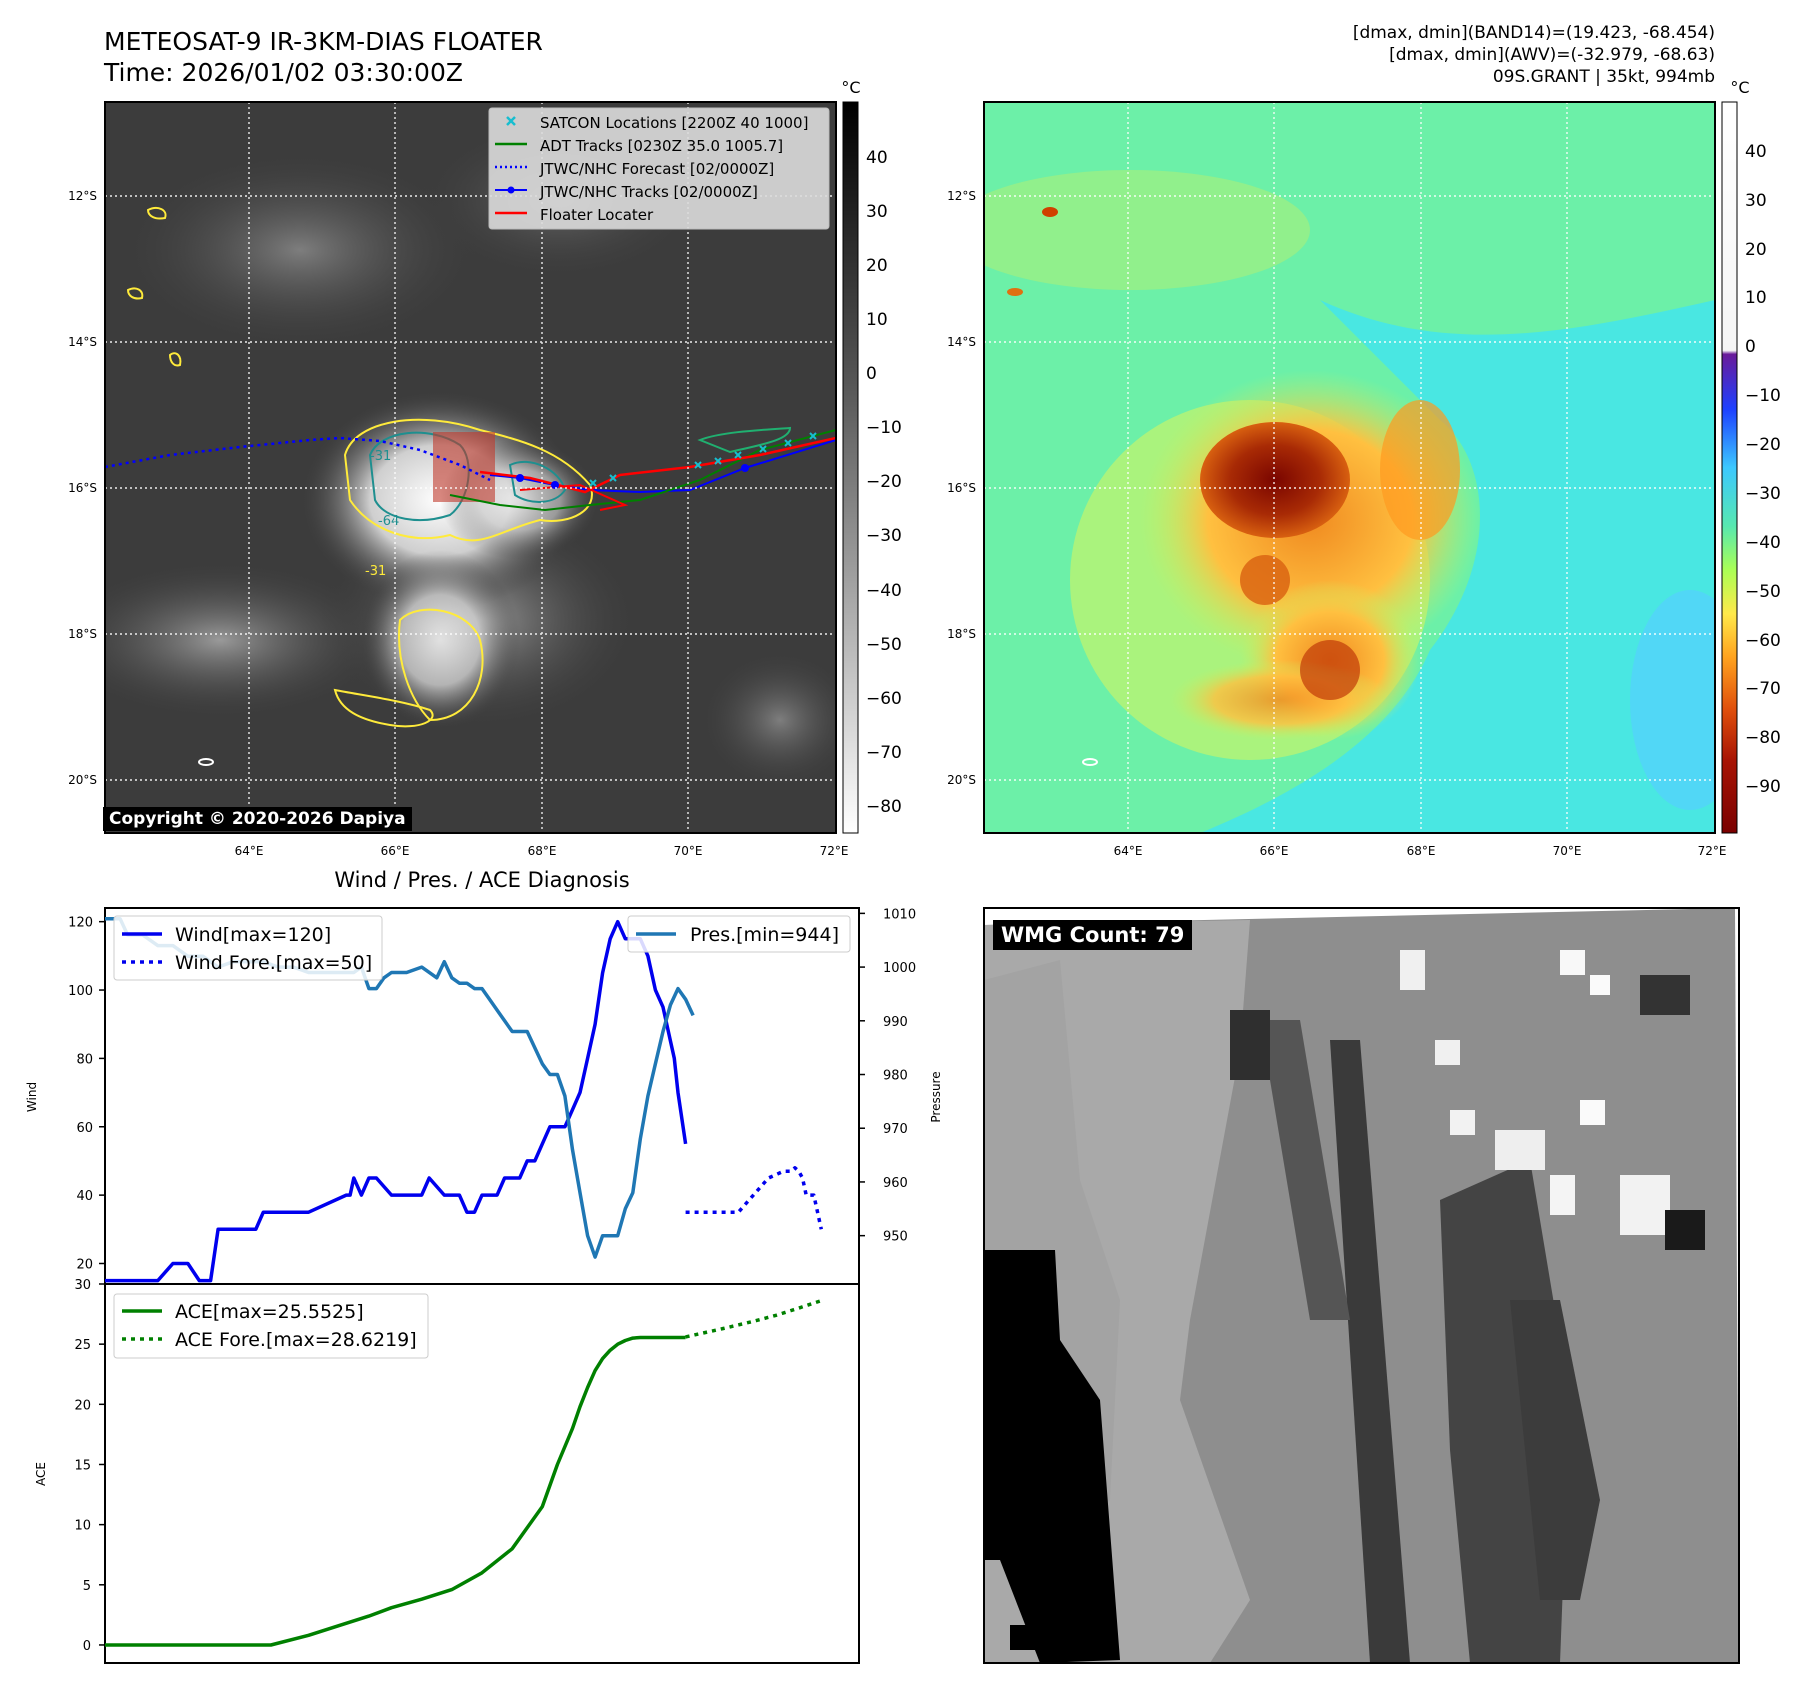 The width and height of the screenshot is (1797, 1690). I want to click on wind-tick-label: 60, so click(84, 1128).